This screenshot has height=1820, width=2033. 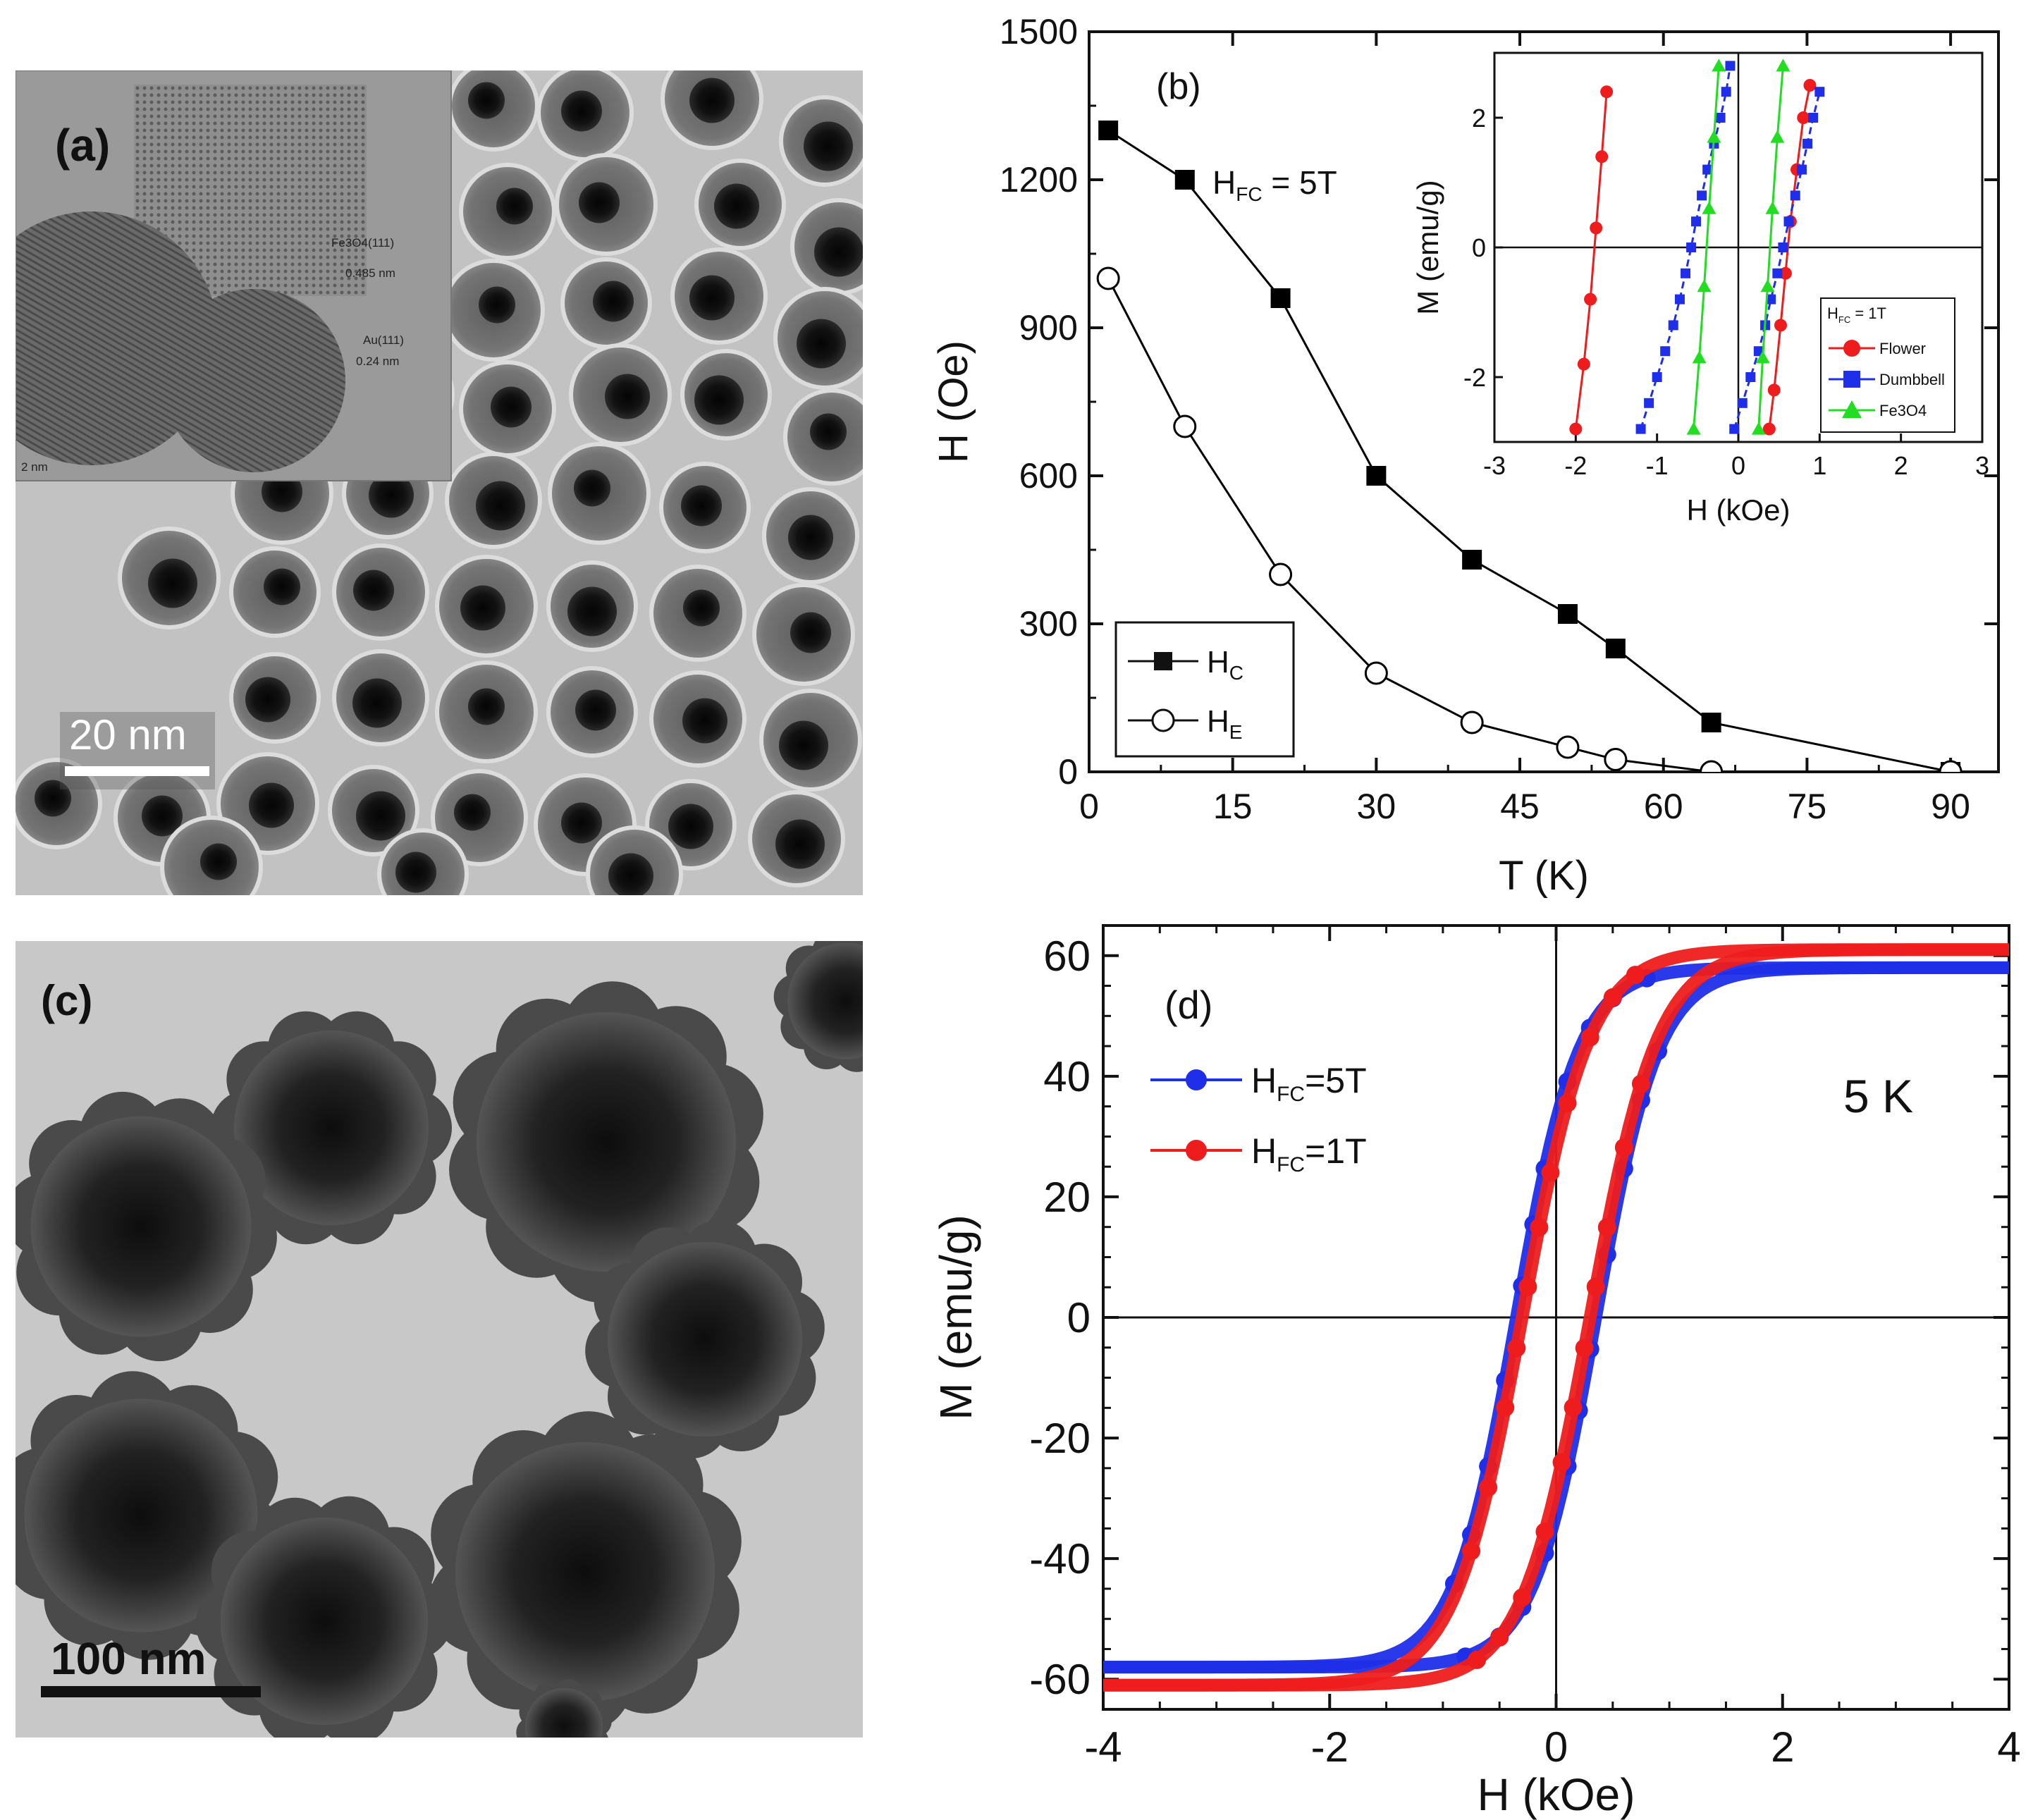 I want to click on inset-annotation-fe3o4: Fe3O4(111), so click(x=362, y=243).